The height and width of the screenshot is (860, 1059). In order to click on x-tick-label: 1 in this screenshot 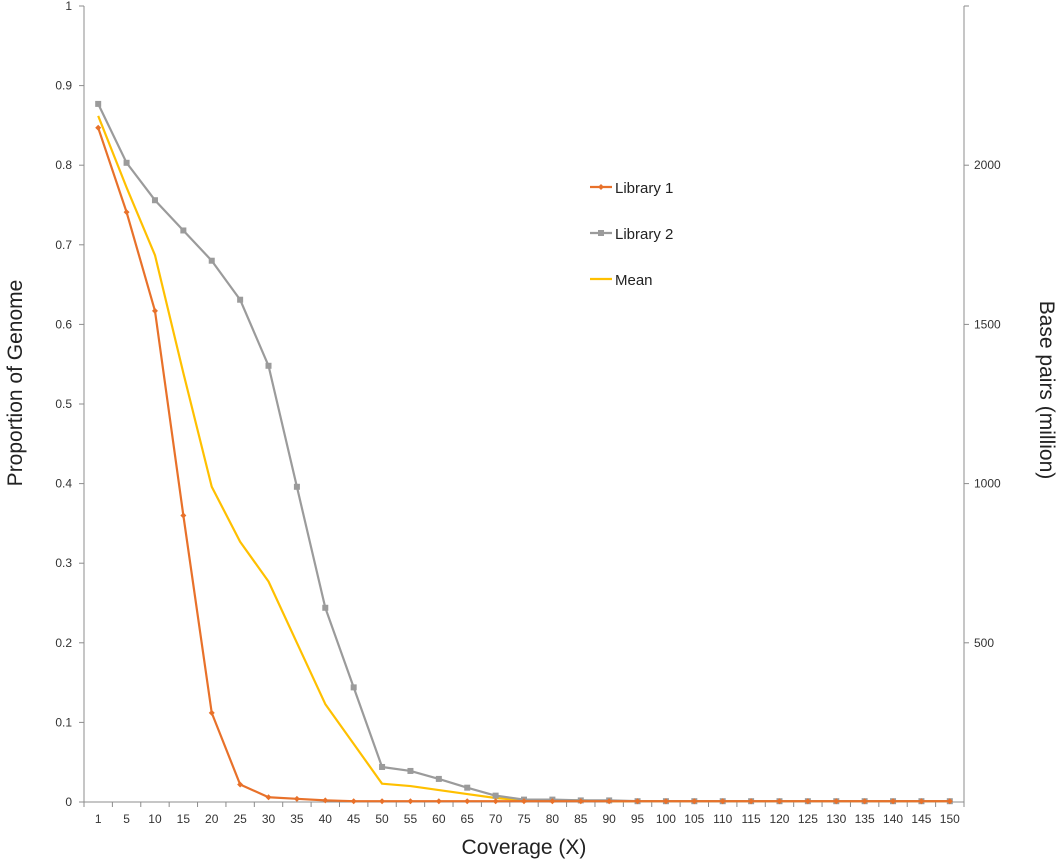, I will do `click(98, 819)`.